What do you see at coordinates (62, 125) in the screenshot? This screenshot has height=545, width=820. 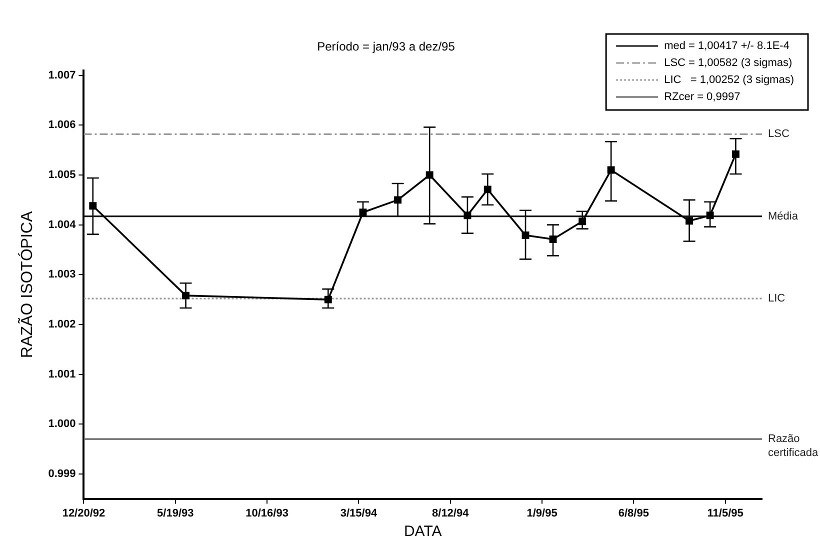 I see `y-tick-label: 1.006` at bounding box center [62, 125].